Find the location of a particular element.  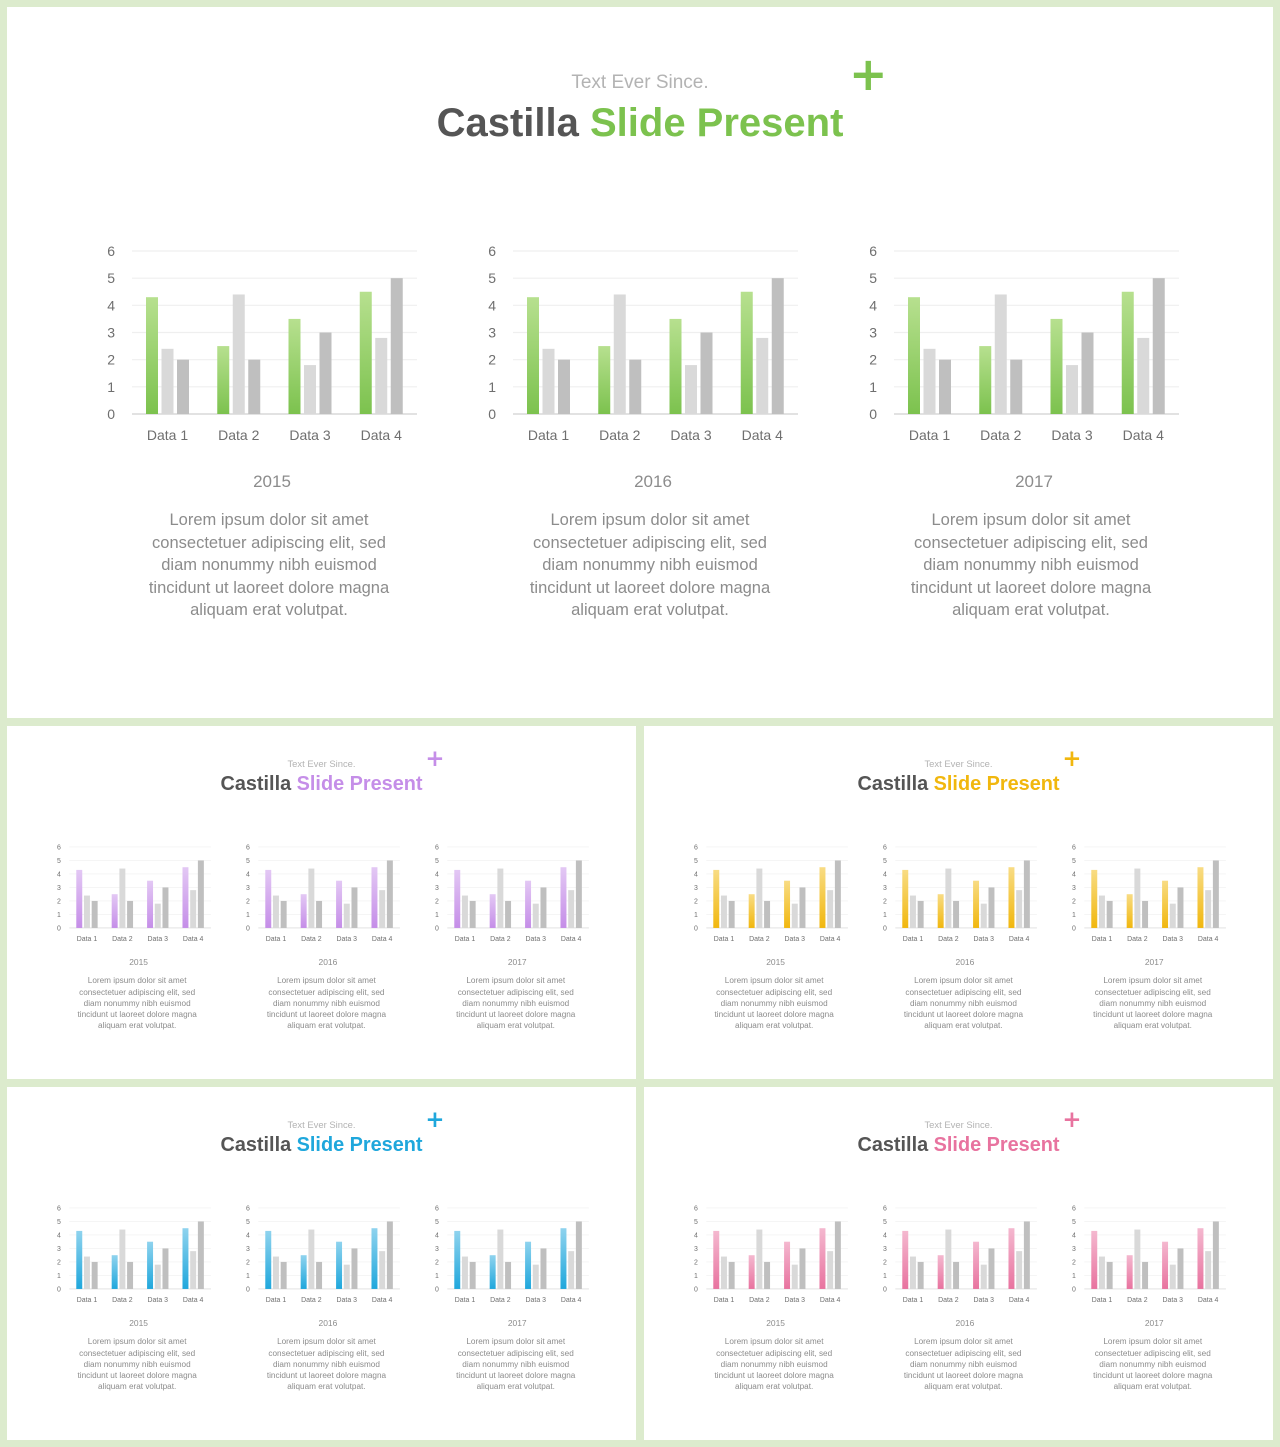

slide-title: Castilla Slide Present is located at coordinates (321, 784).